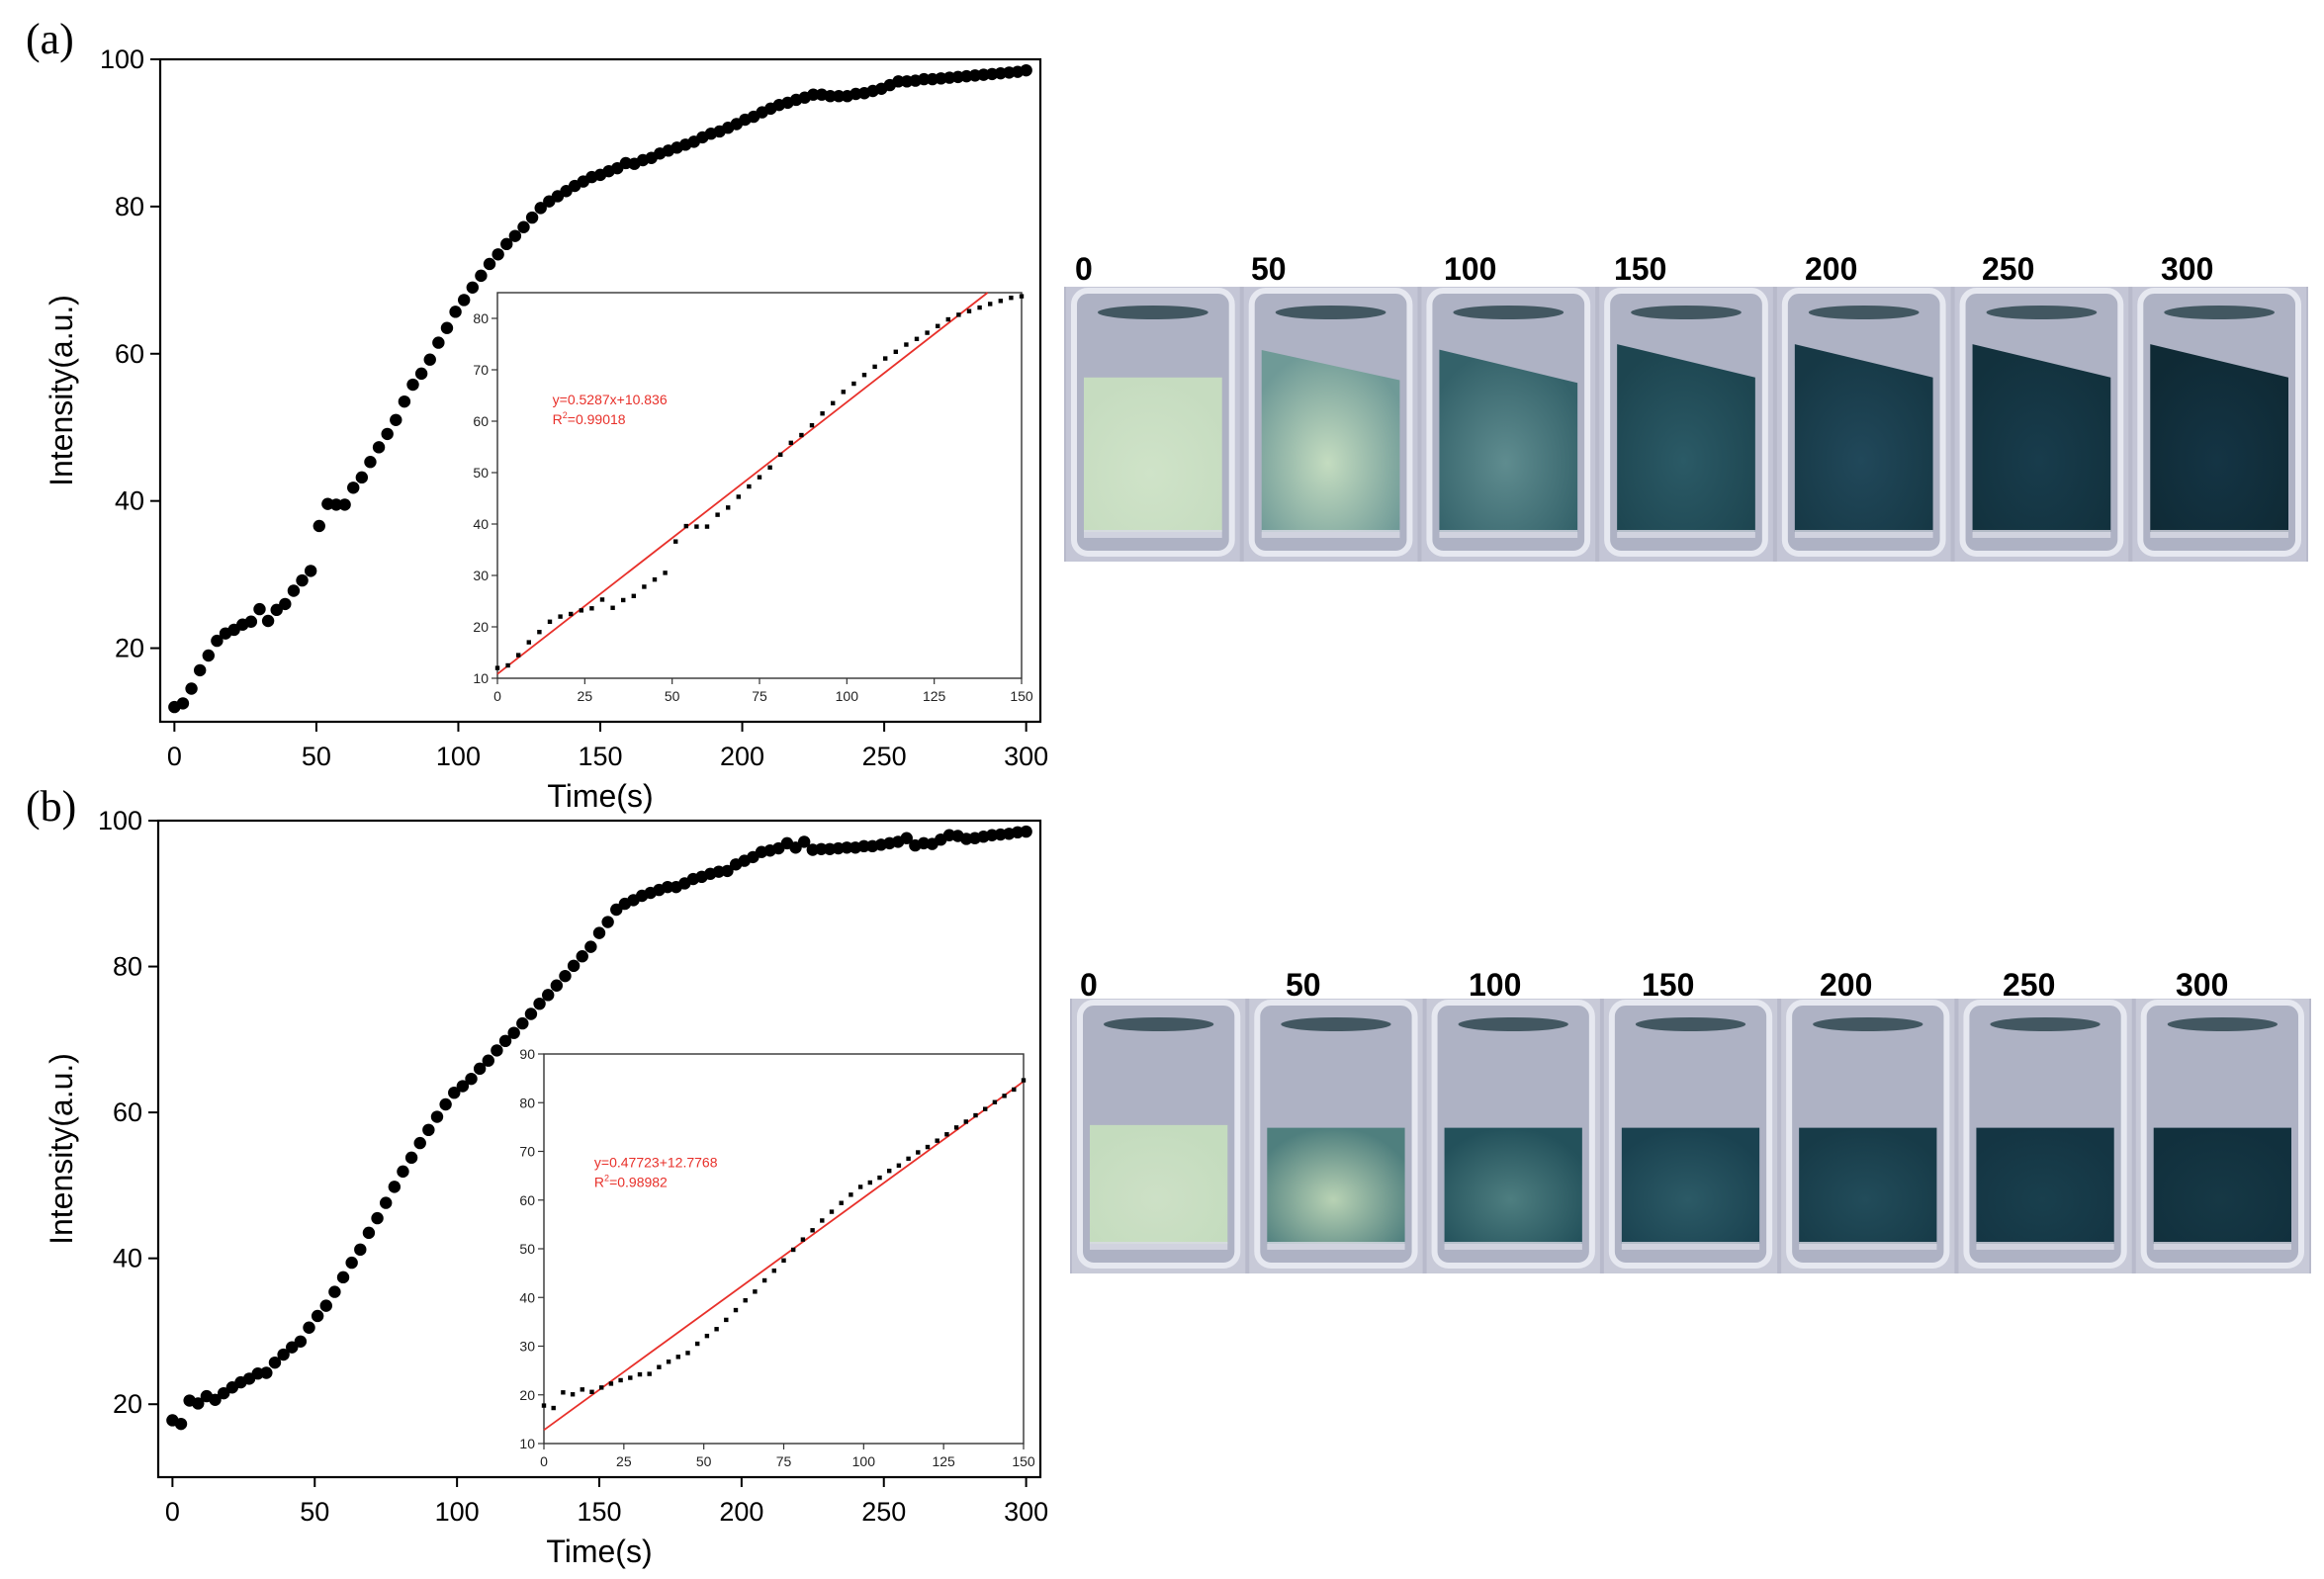 This screenshot has height=1579, width=2324. Describe the element at coordinates (599, 1181) in the screenshot. I see `r2-prefix: R` at that location.